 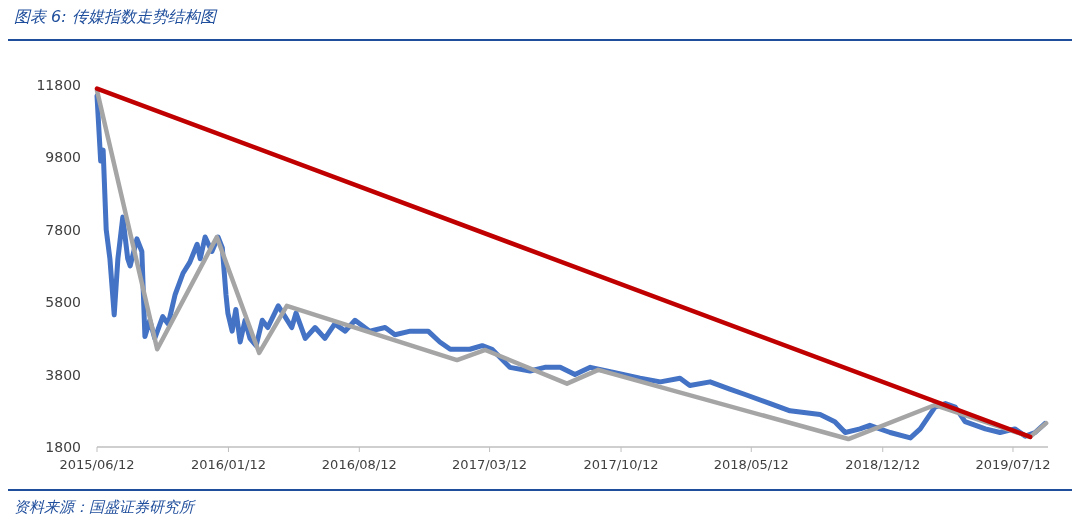 I want to click on y-tick-label: 5800, so click(x=63, y=302).